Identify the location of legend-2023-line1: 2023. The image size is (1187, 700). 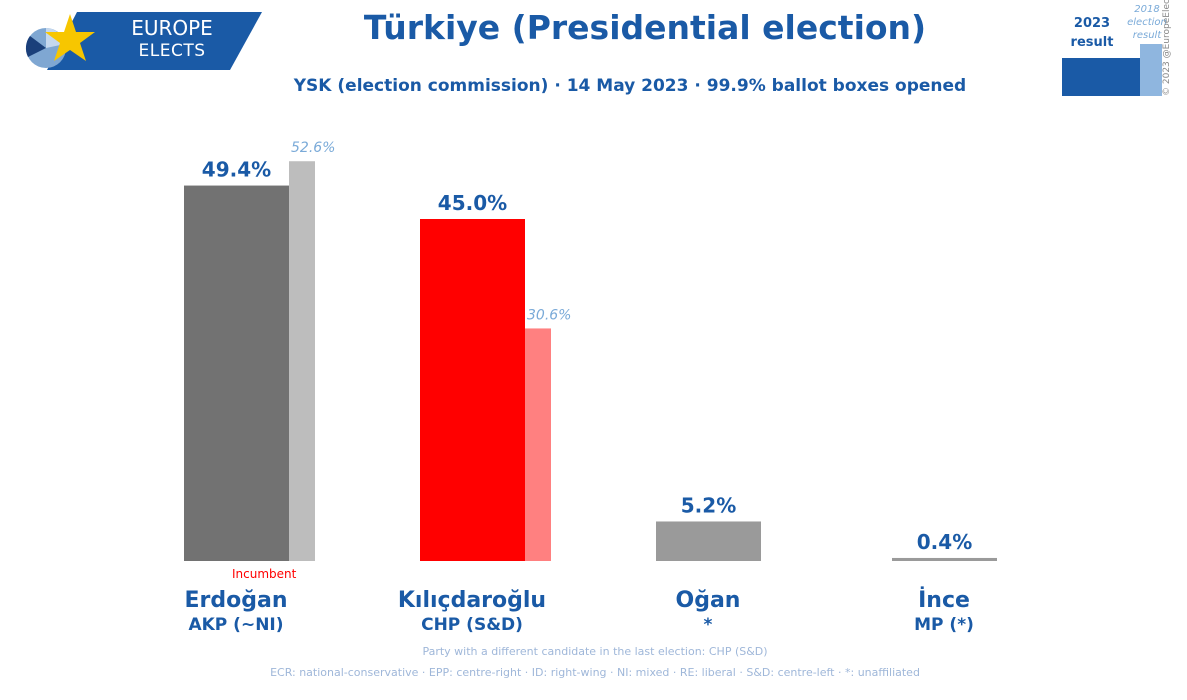
(1092, 23).